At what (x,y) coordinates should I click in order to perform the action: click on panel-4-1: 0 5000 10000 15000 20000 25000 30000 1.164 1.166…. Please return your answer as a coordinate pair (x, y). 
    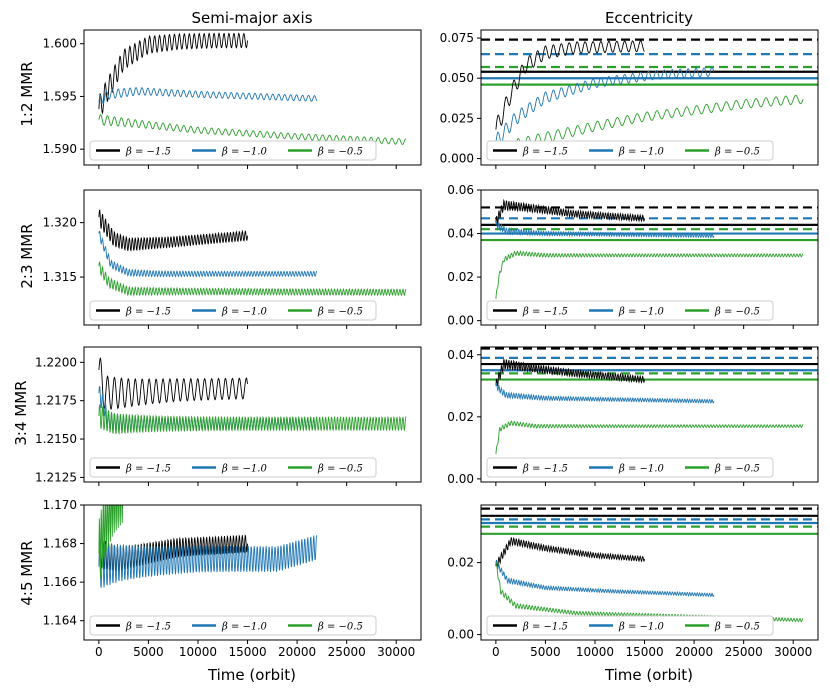
    Looking at the image, I should click on (232, 578).